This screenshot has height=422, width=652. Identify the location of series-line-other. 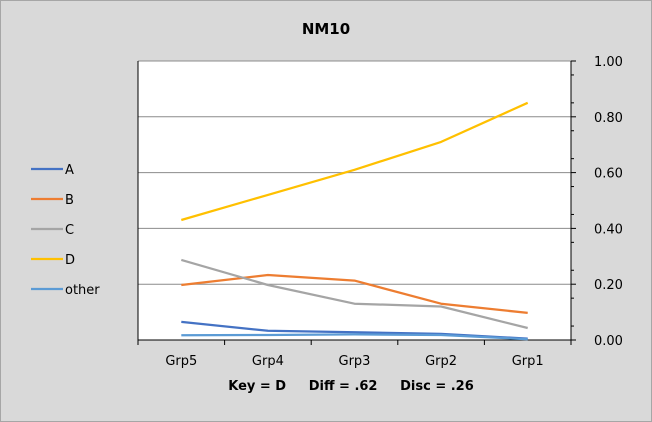
(354, 337).